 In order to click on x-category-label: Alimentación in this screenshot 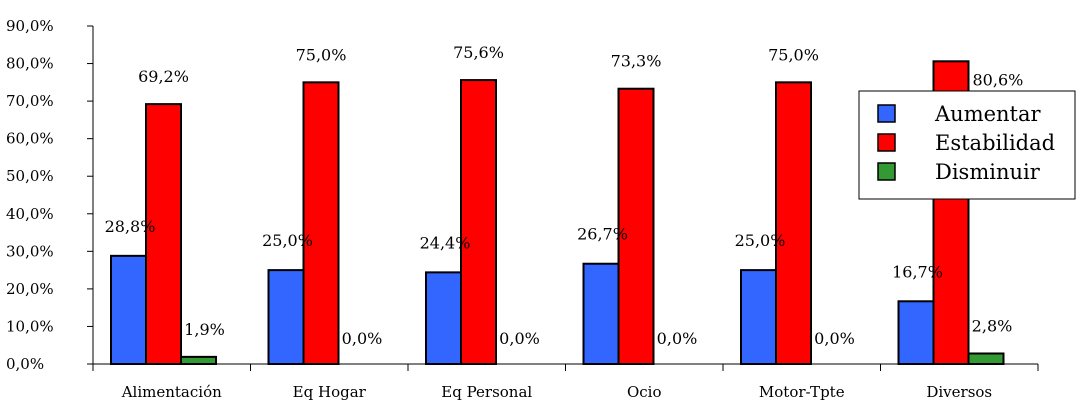, I will do `click(171, 392)`.